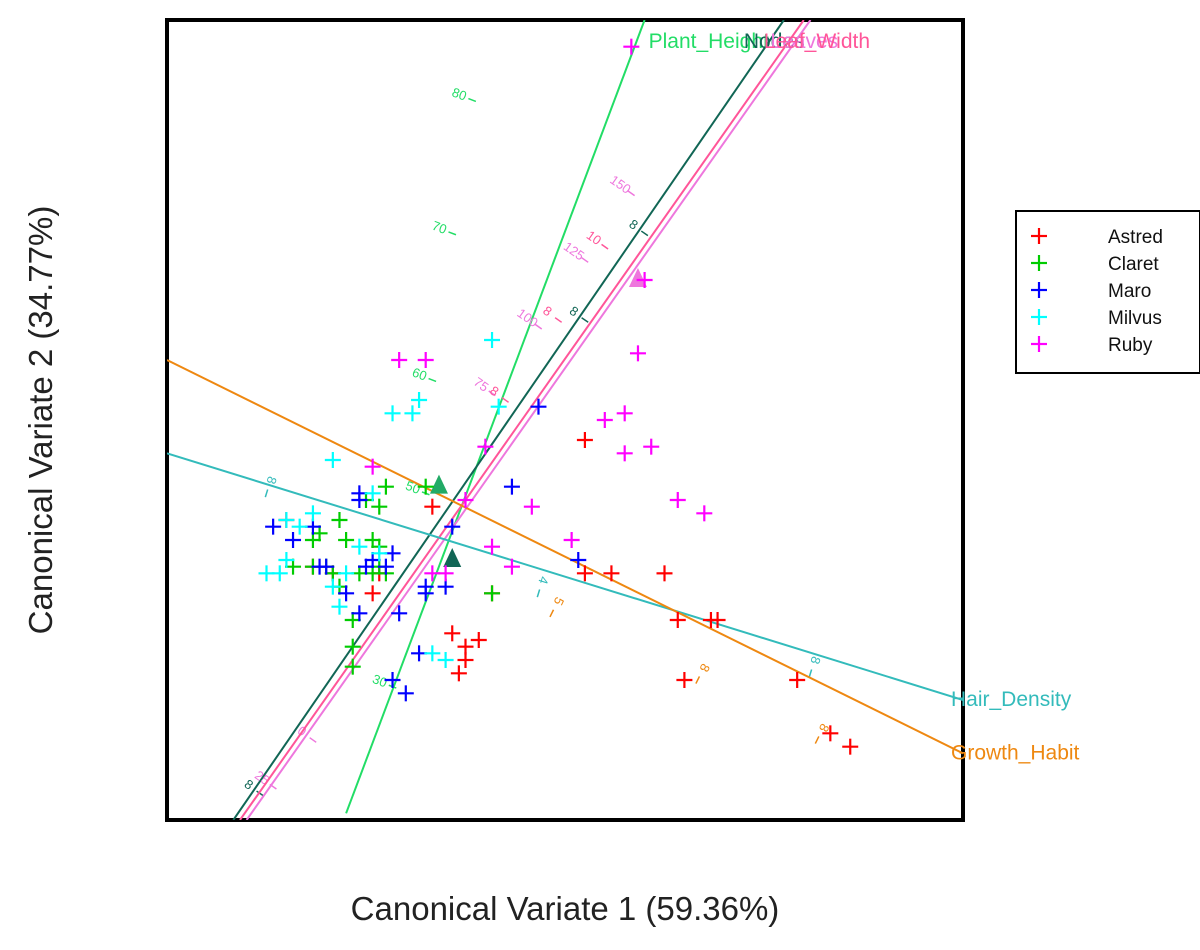 This screenshot has width=1200, height=950. Describe the element at coordinates (1097, 237) in the screenshot. I see `legend-item-astred: Astred` at that location.